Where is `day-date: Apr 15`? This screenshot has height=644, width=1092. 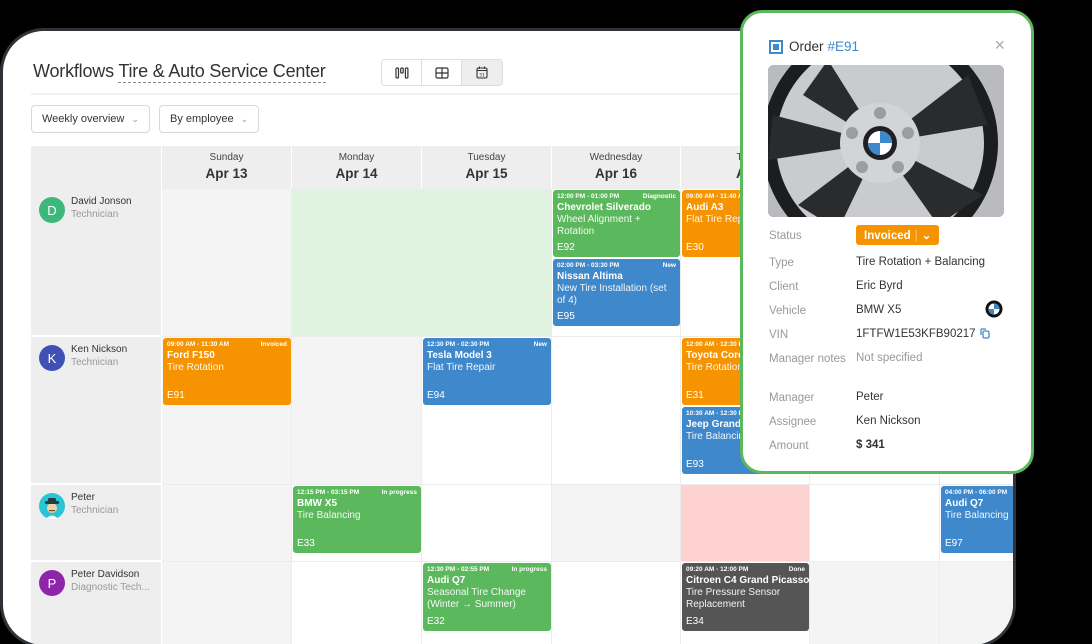
day-date: Apr 15 is located at coordinates (486, 173).